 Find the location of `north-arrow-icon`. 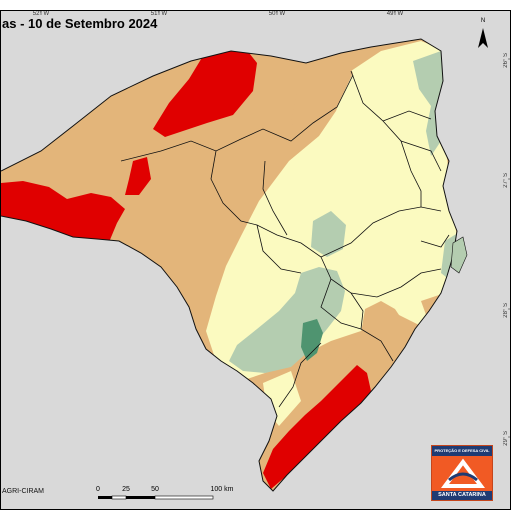

north-arrow-icon is located at coordinates (483, 38).